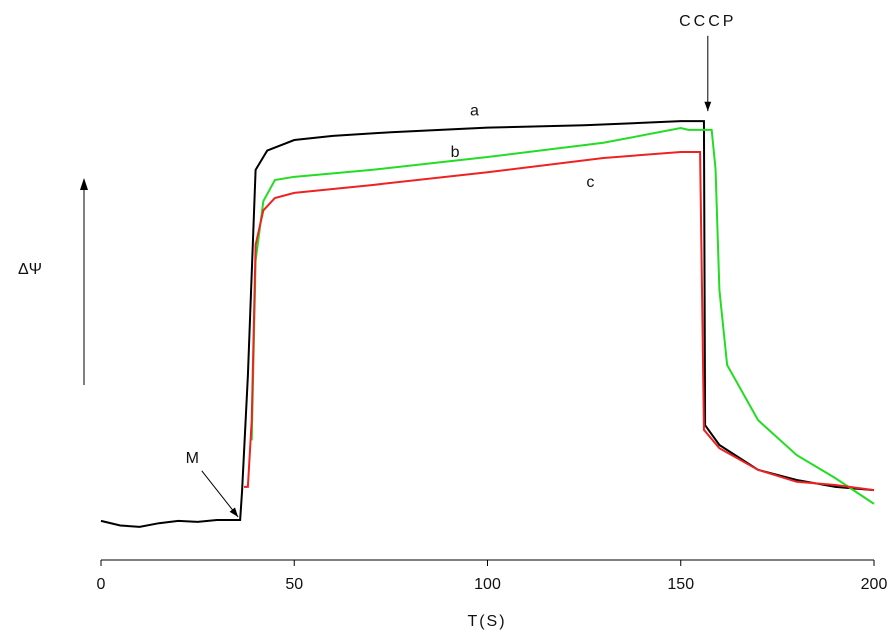  I want to click on x-tick-label: 200, so click(874, 584).